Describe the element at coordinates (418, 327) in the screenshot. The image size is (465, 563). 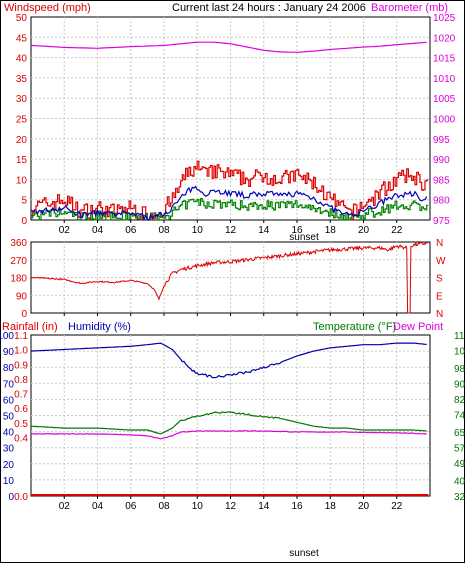
I see `dew-point-axis-label: Dew Point` at that location.